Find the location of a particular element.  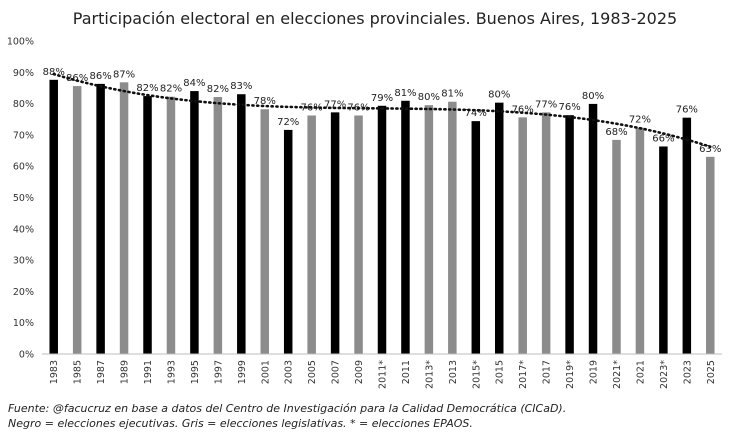

y-tick-label: 10% is located at coordinates (23, 323).